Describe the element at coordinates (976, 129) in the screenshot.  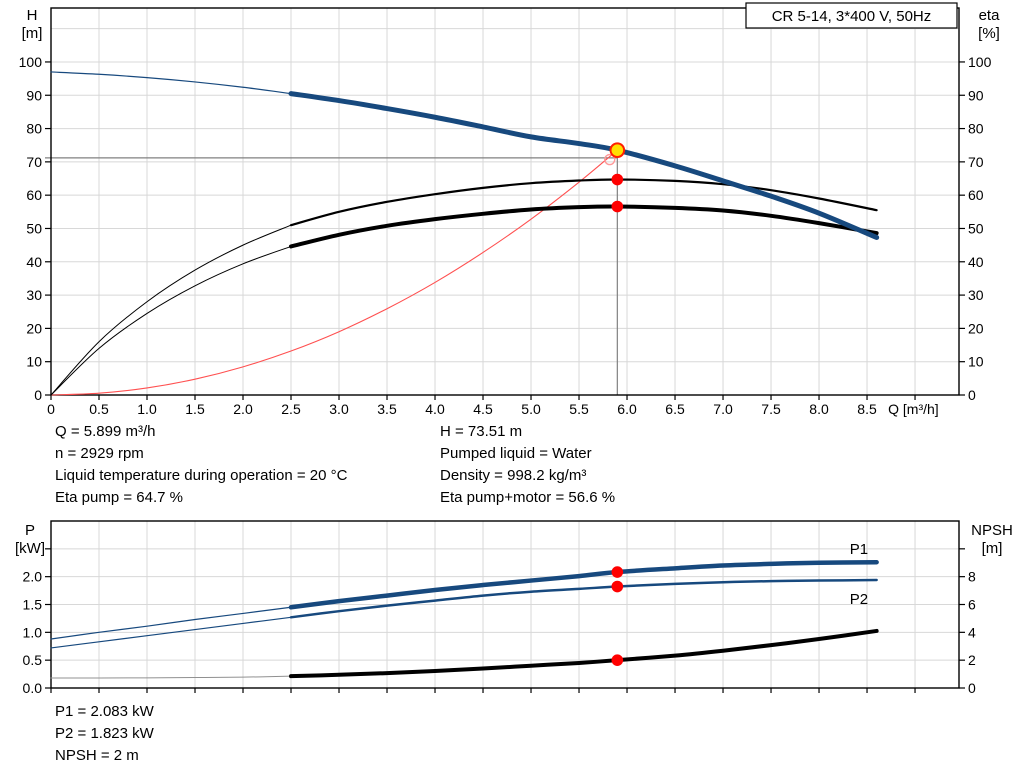
I see `y-right-tick-label: 80` at that location.